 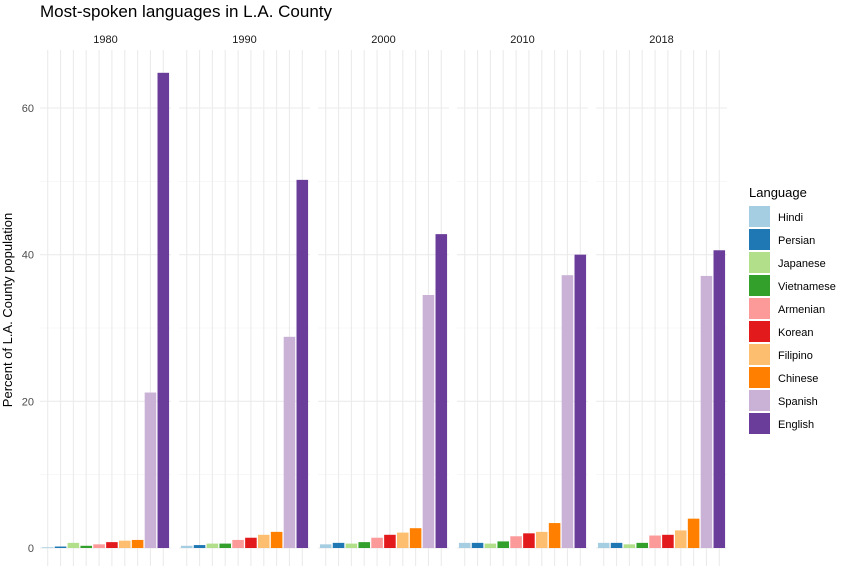 I want to click on legend-item-armenian: Armenian, so click(x=787, y=308).